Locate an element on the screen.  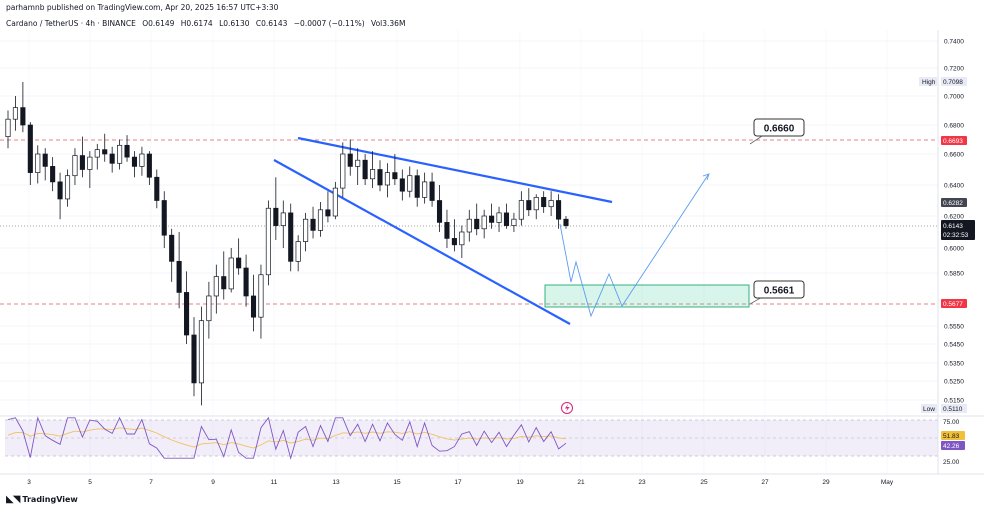
tradingview-logo-icon: ◣◥ is located at coordinates (13, 499).